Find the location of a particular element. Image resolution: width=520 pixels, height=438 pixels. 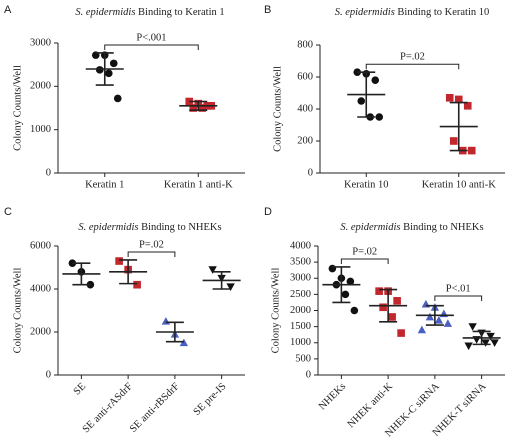

panel-label: D is located at coordinates (268, 212).